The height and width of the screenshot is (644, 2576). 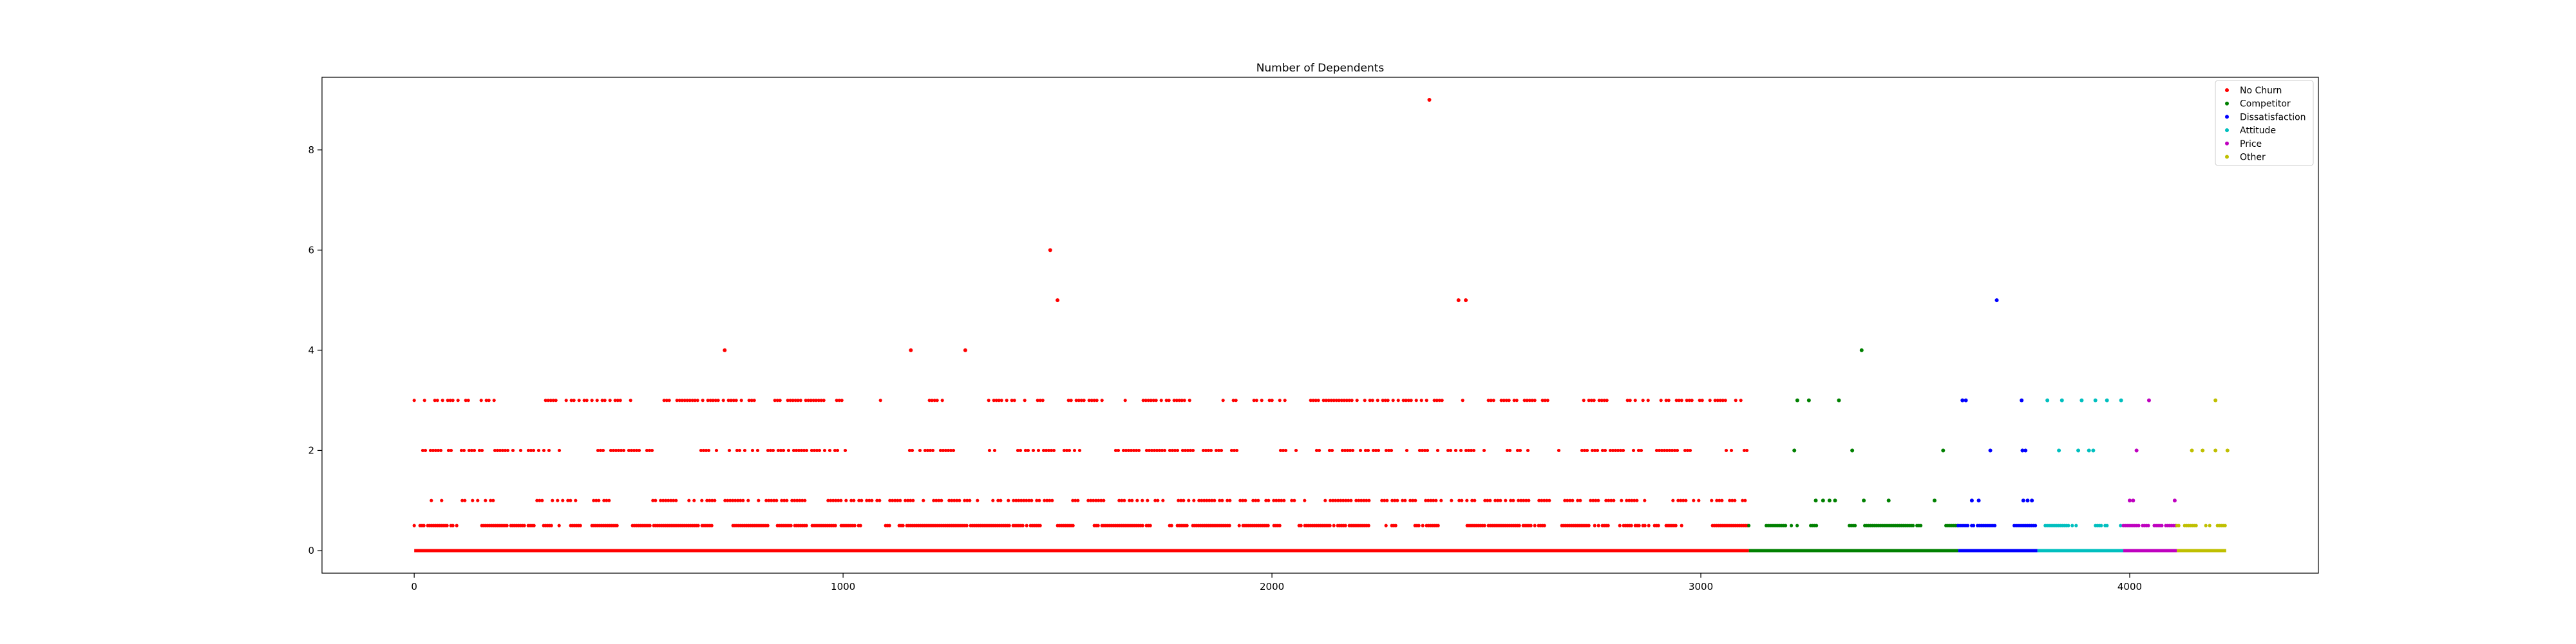 What do you see at coordinates (2227, 117) in the screenshot?
I see `legend-marker` at bounding box center [2227, 117].